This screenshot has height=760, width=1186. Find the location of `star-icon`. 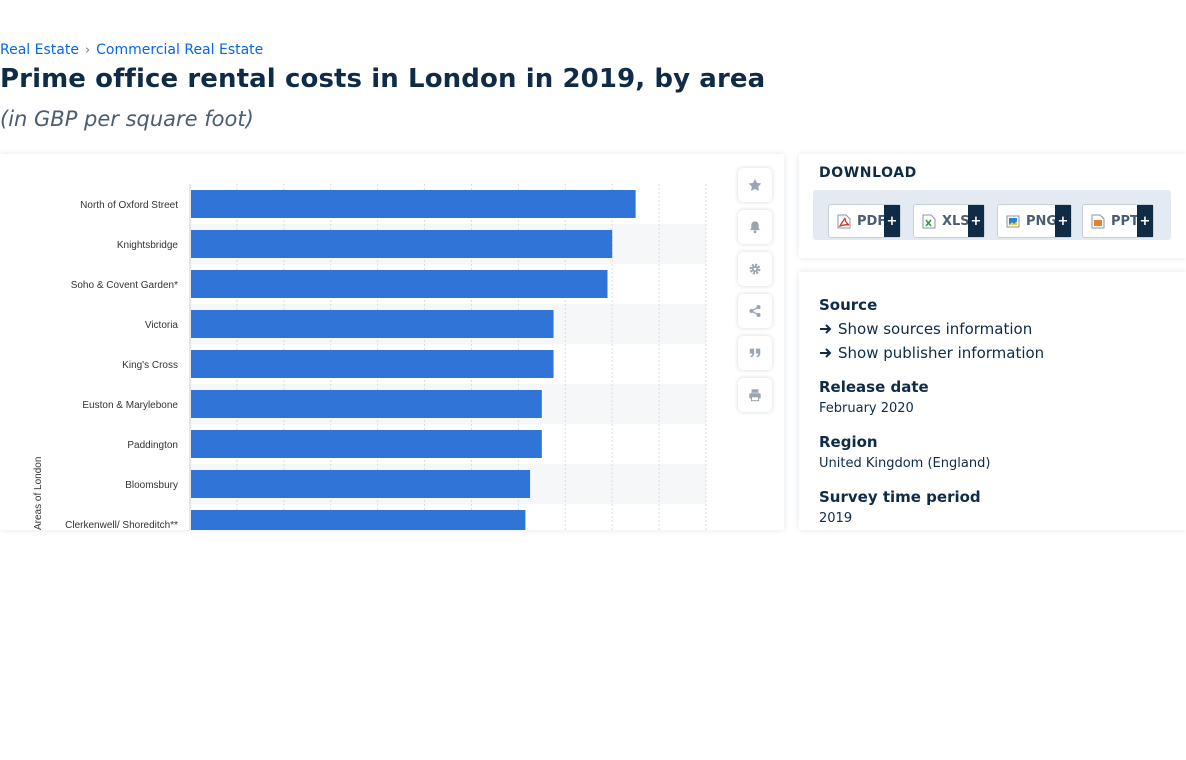

star-icon is located at coordinates (755, 184).